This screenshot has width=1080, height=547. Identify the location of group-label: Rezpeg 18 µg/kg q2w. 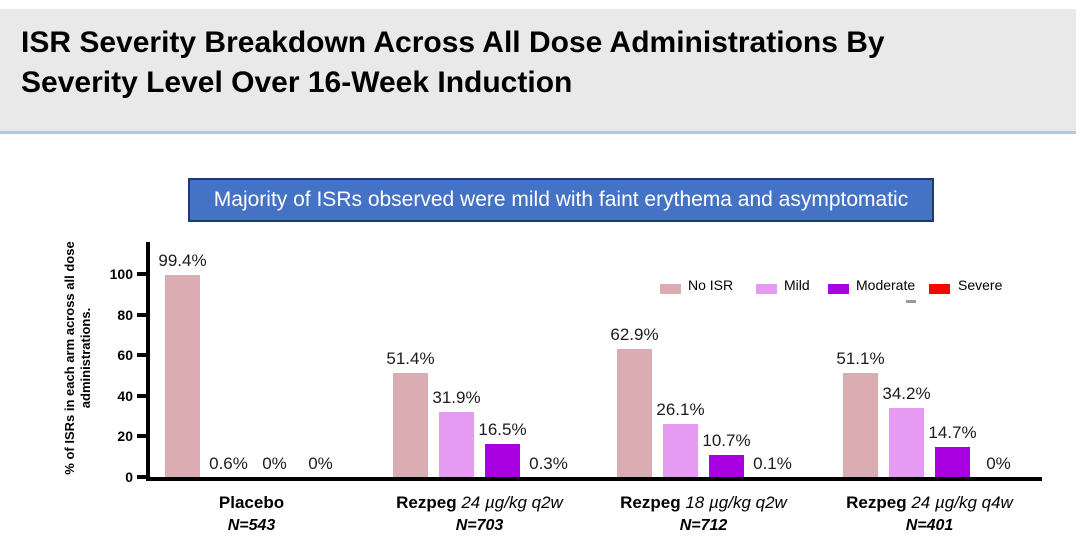
(704, 503).